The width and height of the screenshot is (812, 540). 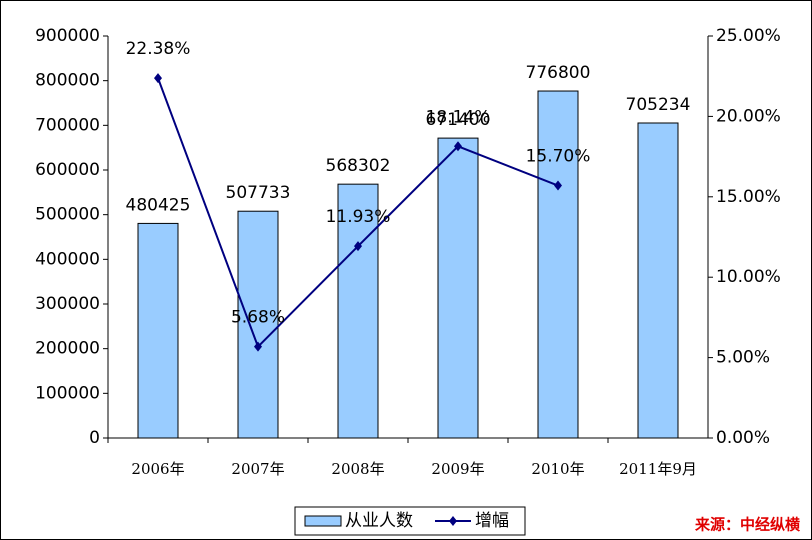 What do you see at coordinates (748, 36) in the screenshot?
I see `y2-tick-label: 25.00%` at bounding box center [748, 36].